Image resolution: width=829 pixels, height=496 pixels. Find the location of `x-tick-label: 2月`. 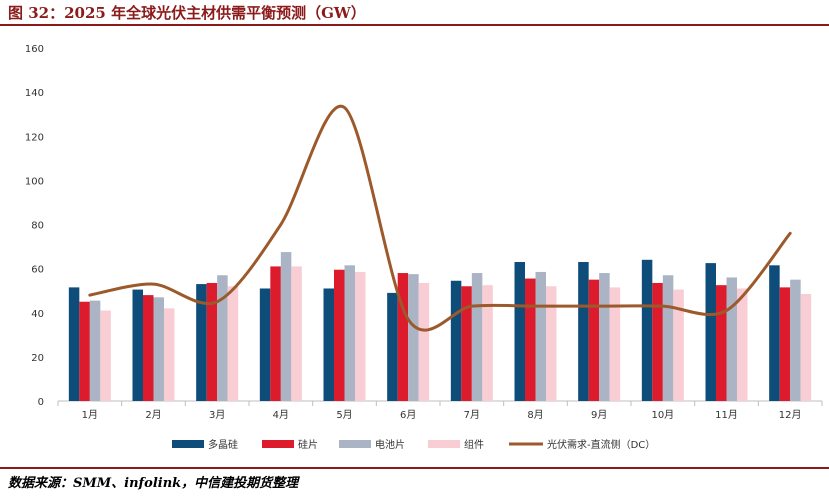

x-tick-label: 2月 is located at coordinates (153, 415).